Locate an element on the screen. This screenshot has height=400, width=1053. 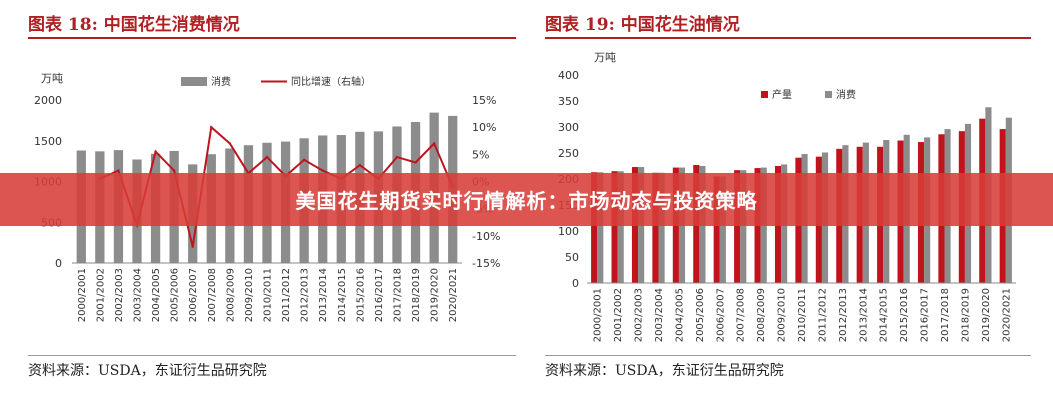
right-x-tick: 2006/2007 is located at coordinates (720, 315).